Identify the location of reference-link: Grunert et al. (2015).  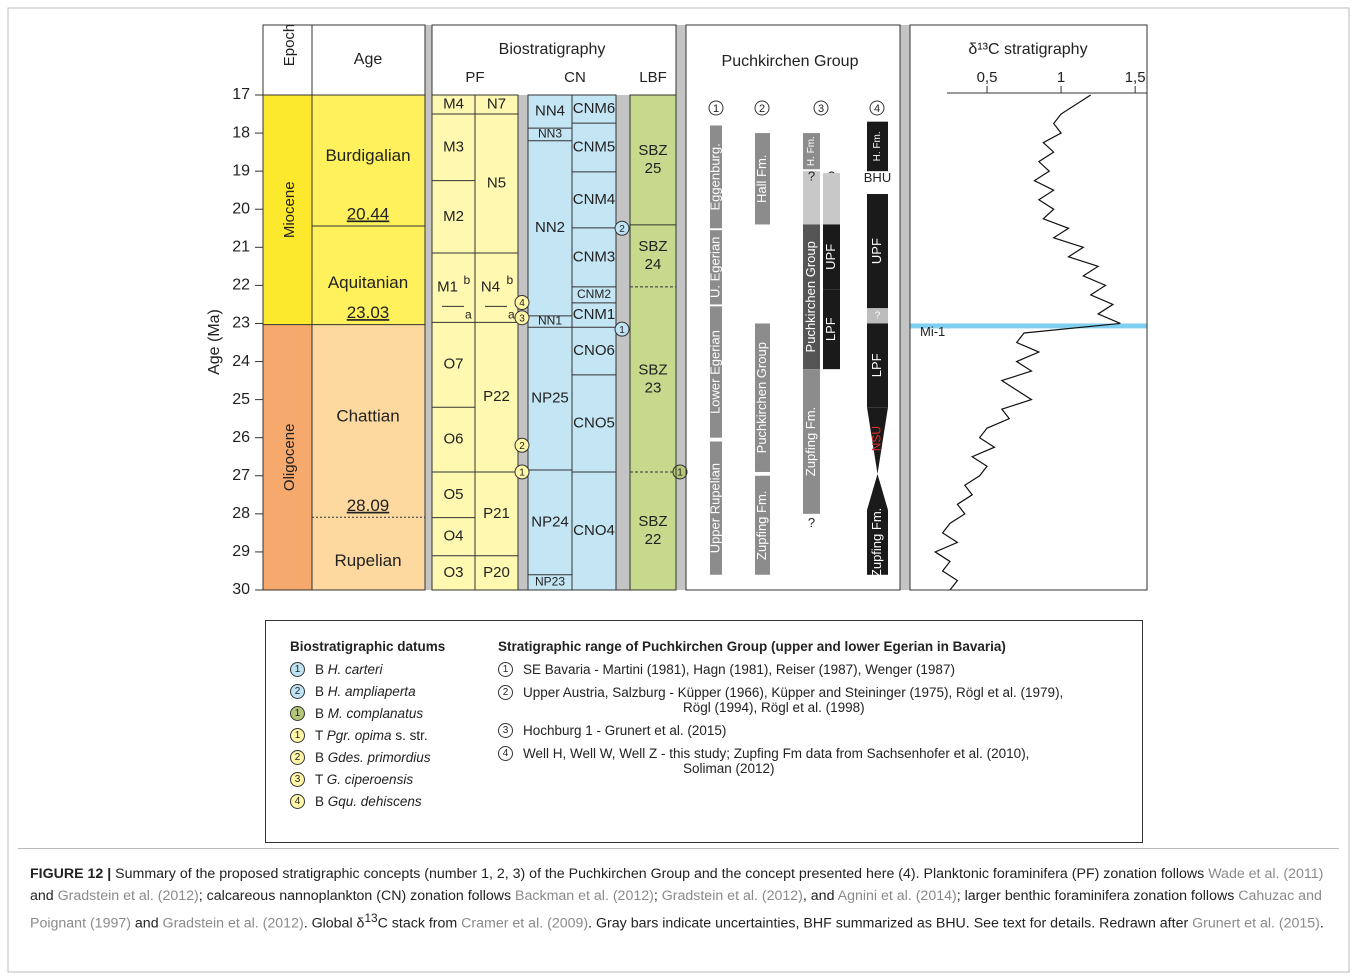
(1256, 923).